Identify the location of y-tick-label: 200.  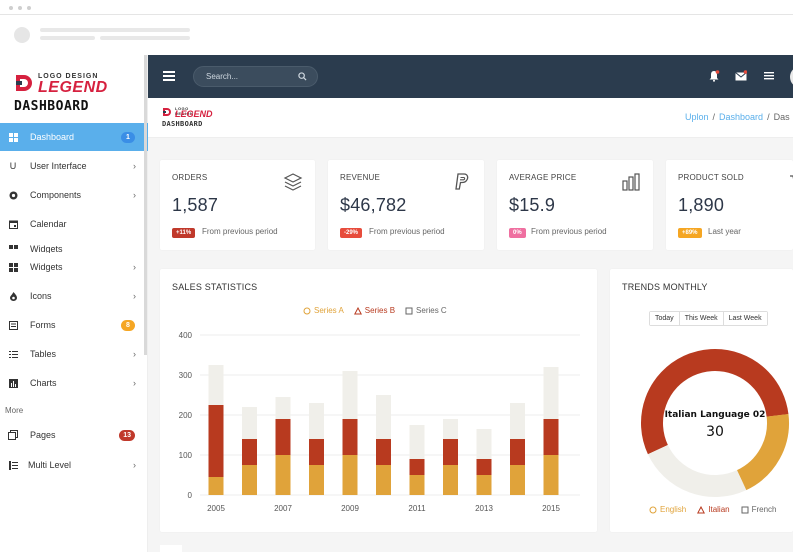
(186, 415).